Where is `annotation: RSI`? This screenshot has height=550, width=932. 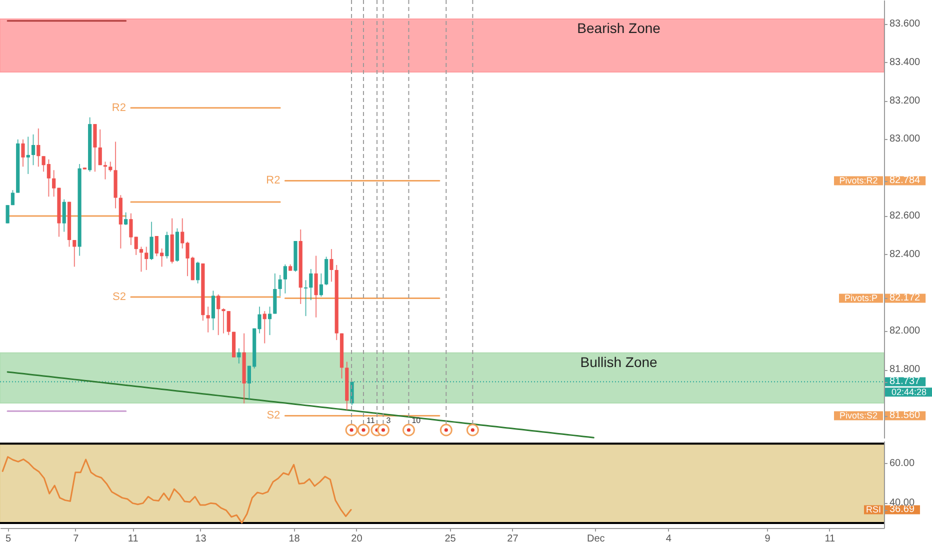 annotation: RSI is located at coordinates (874, 509).